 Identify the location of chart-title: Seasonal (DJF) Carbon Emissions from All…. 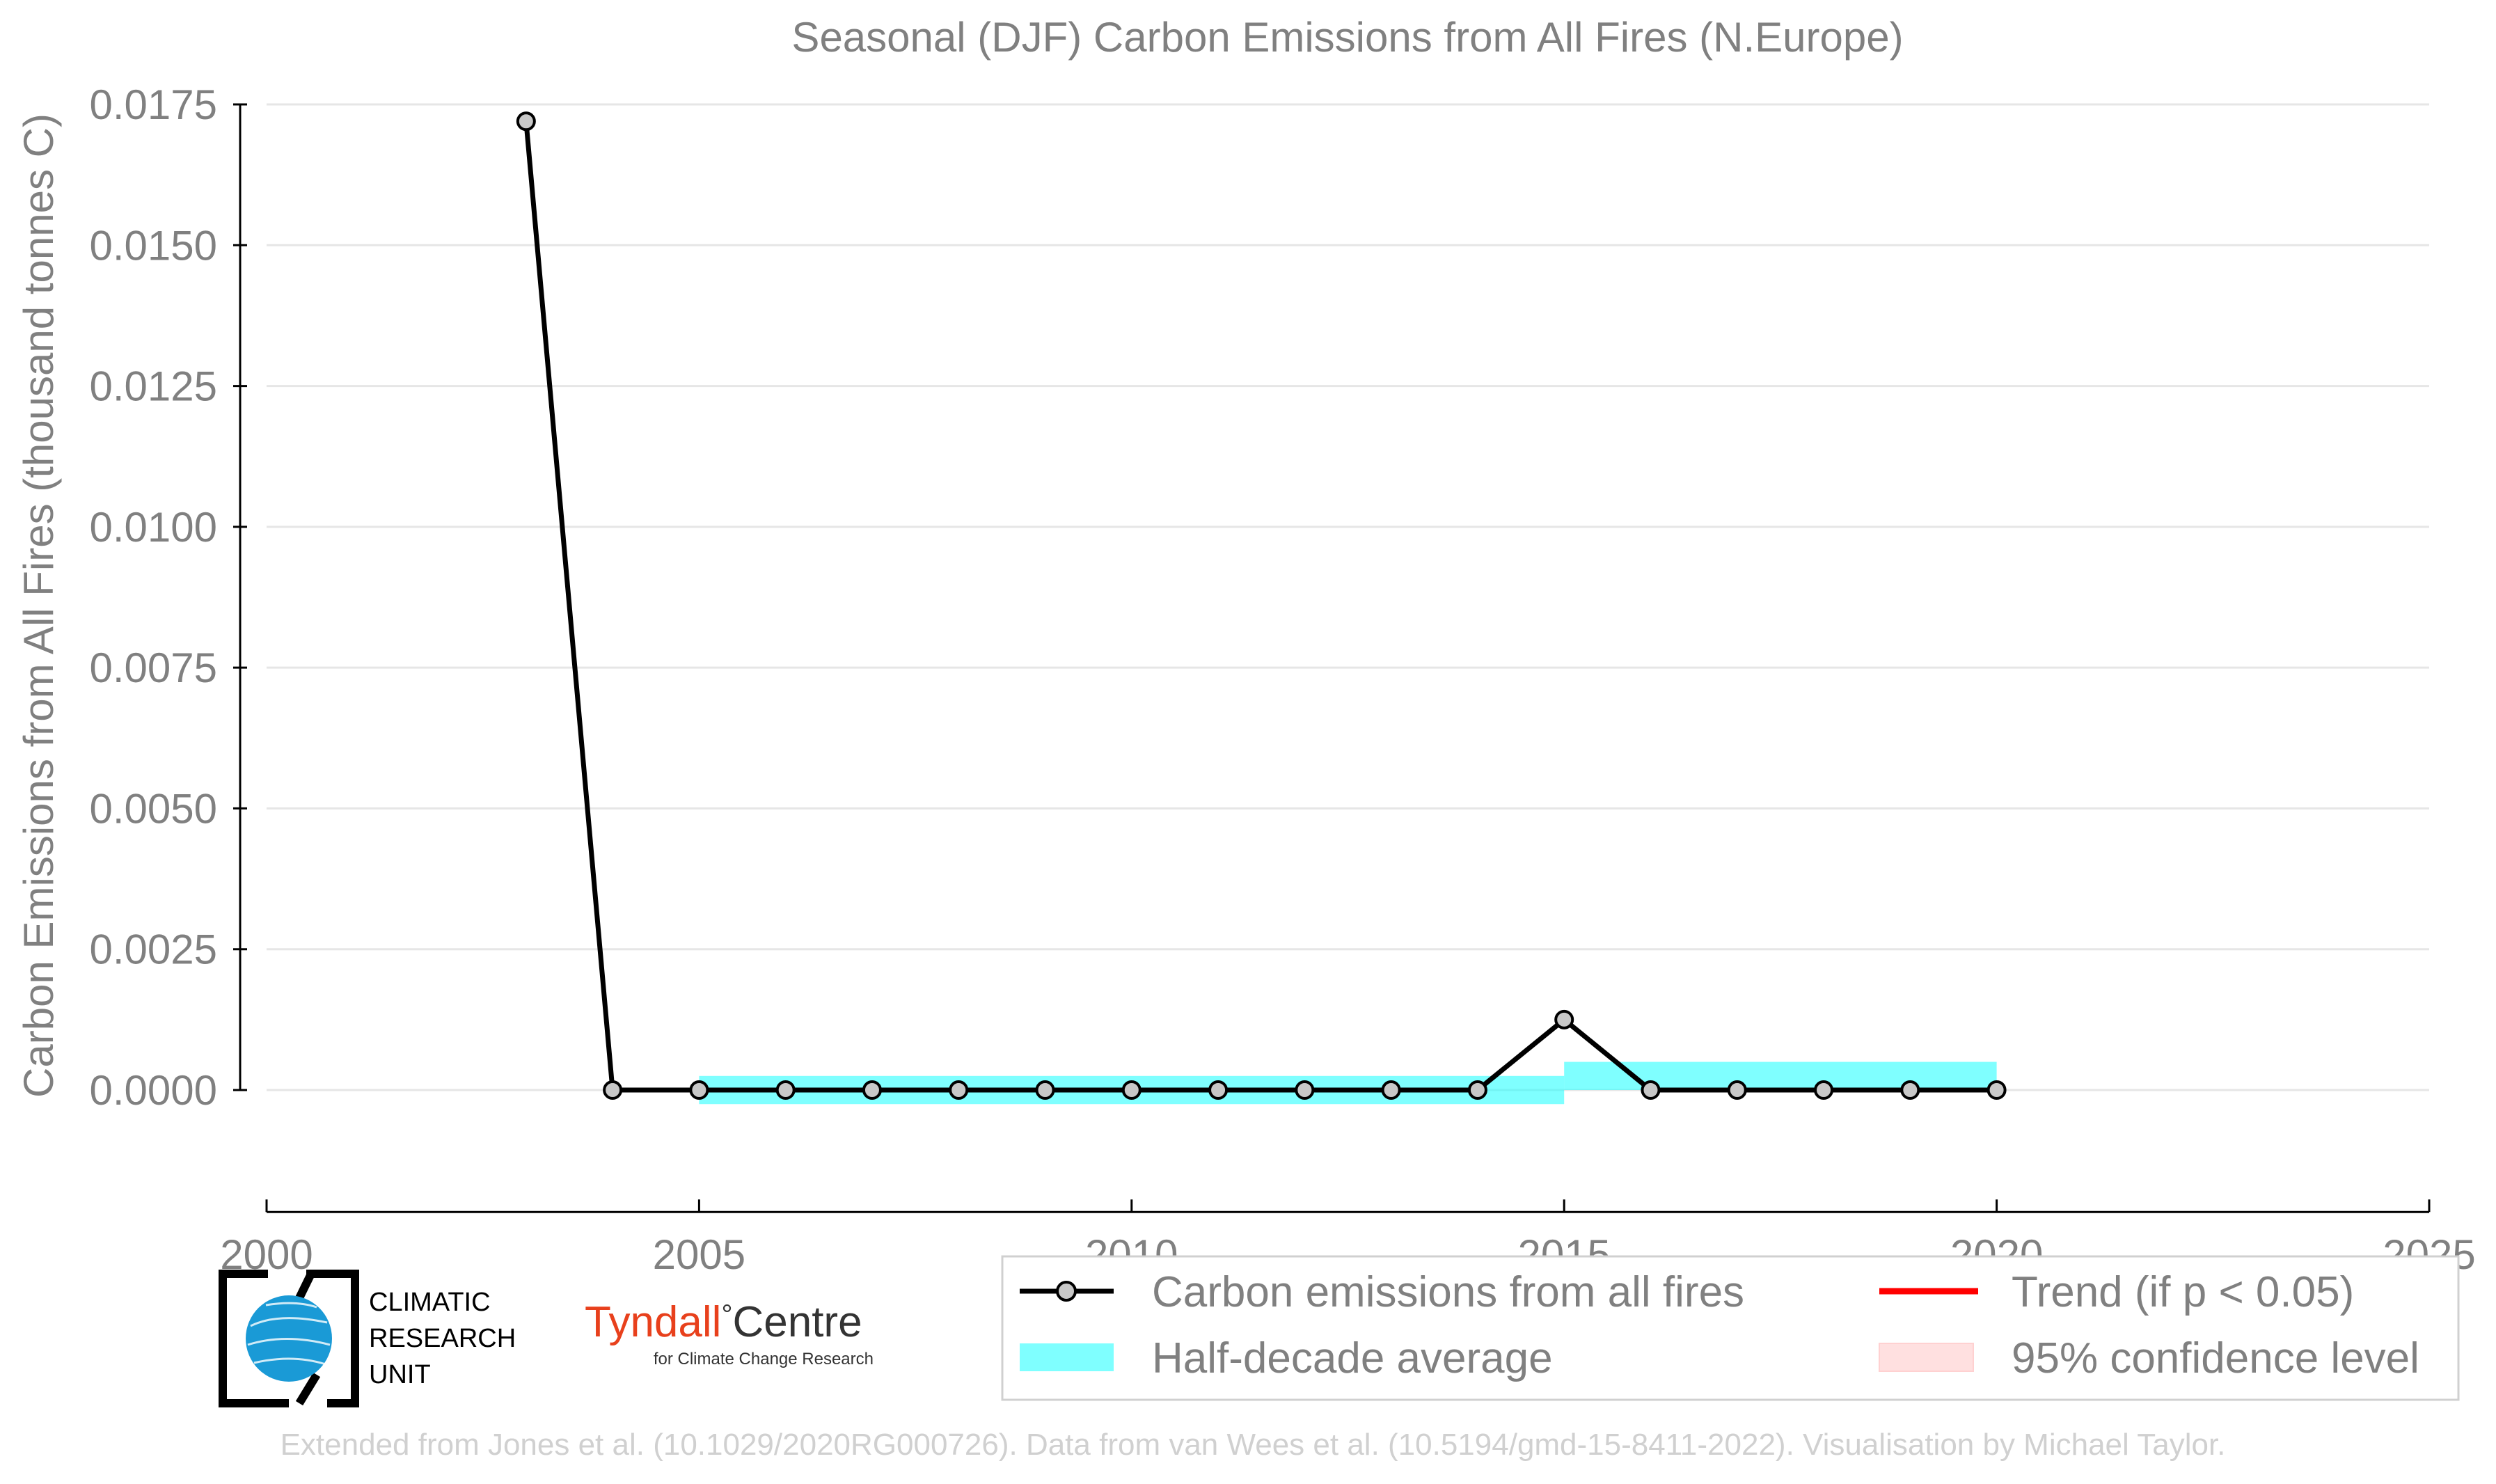
(1347, 37).